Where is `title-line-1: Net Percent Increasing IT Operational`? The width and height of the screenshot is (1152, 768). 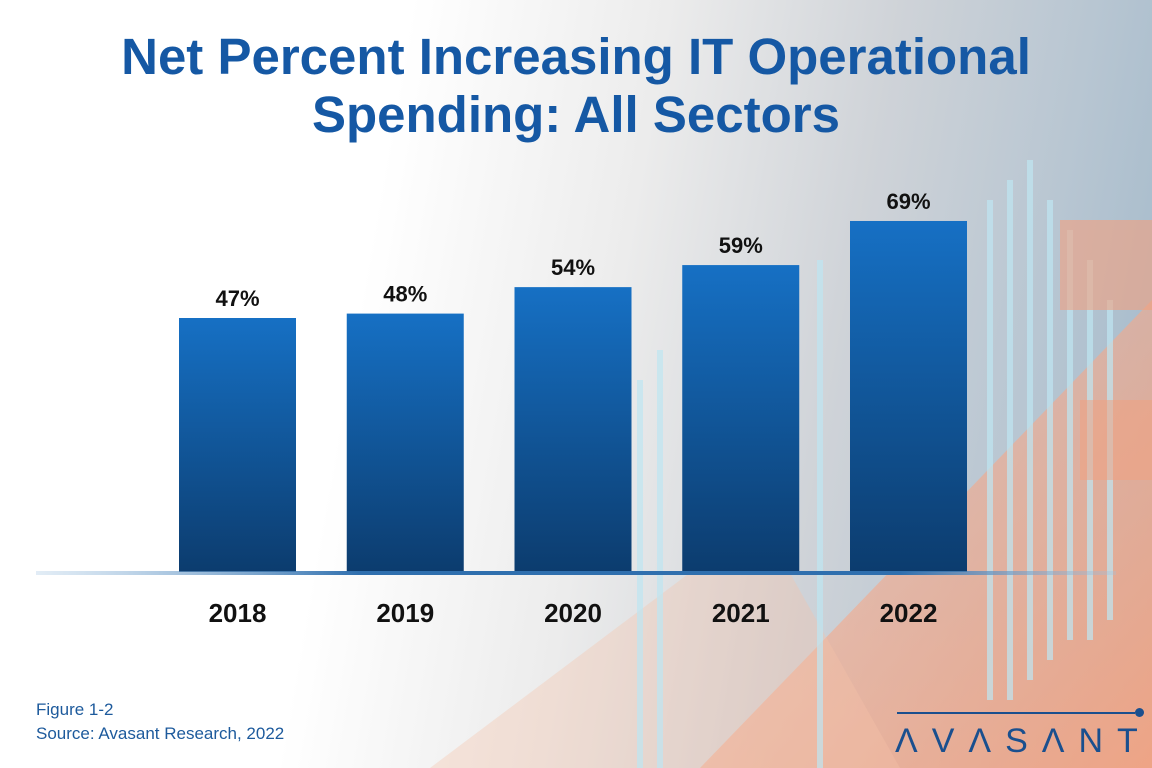
title-line-1: Net Percent Increasing IT Operational is located at coordinates (576, 56).